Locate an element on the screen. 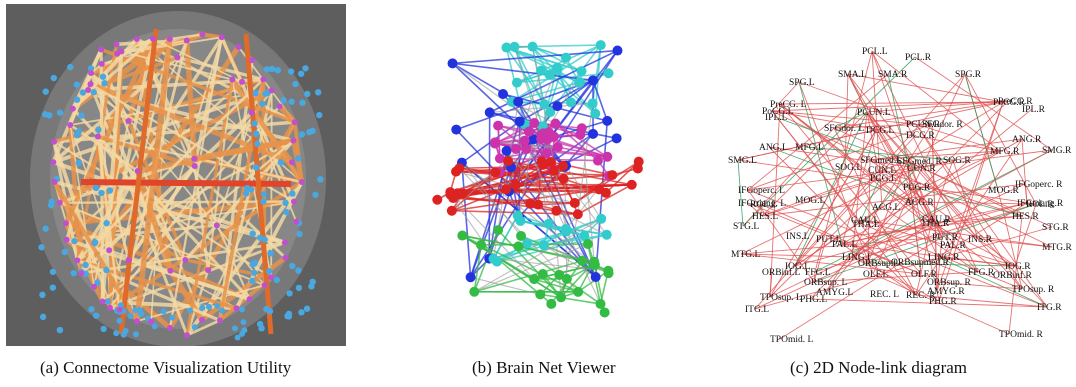 The height and width of the screenshot is (387, 1076). diagram-node-label: ACG.L is located at coordinates (886, 208).